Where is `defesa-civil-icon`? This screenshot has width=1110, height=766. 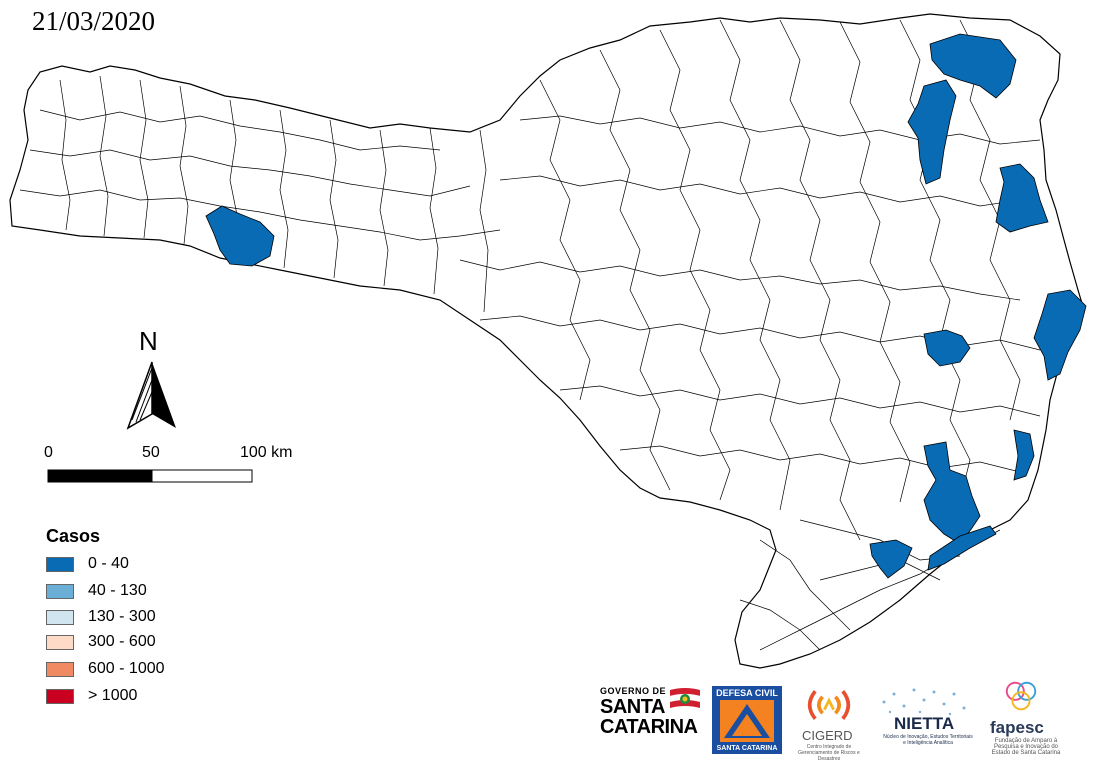 defesa-civil-icon is located at coordinates (747, 721).